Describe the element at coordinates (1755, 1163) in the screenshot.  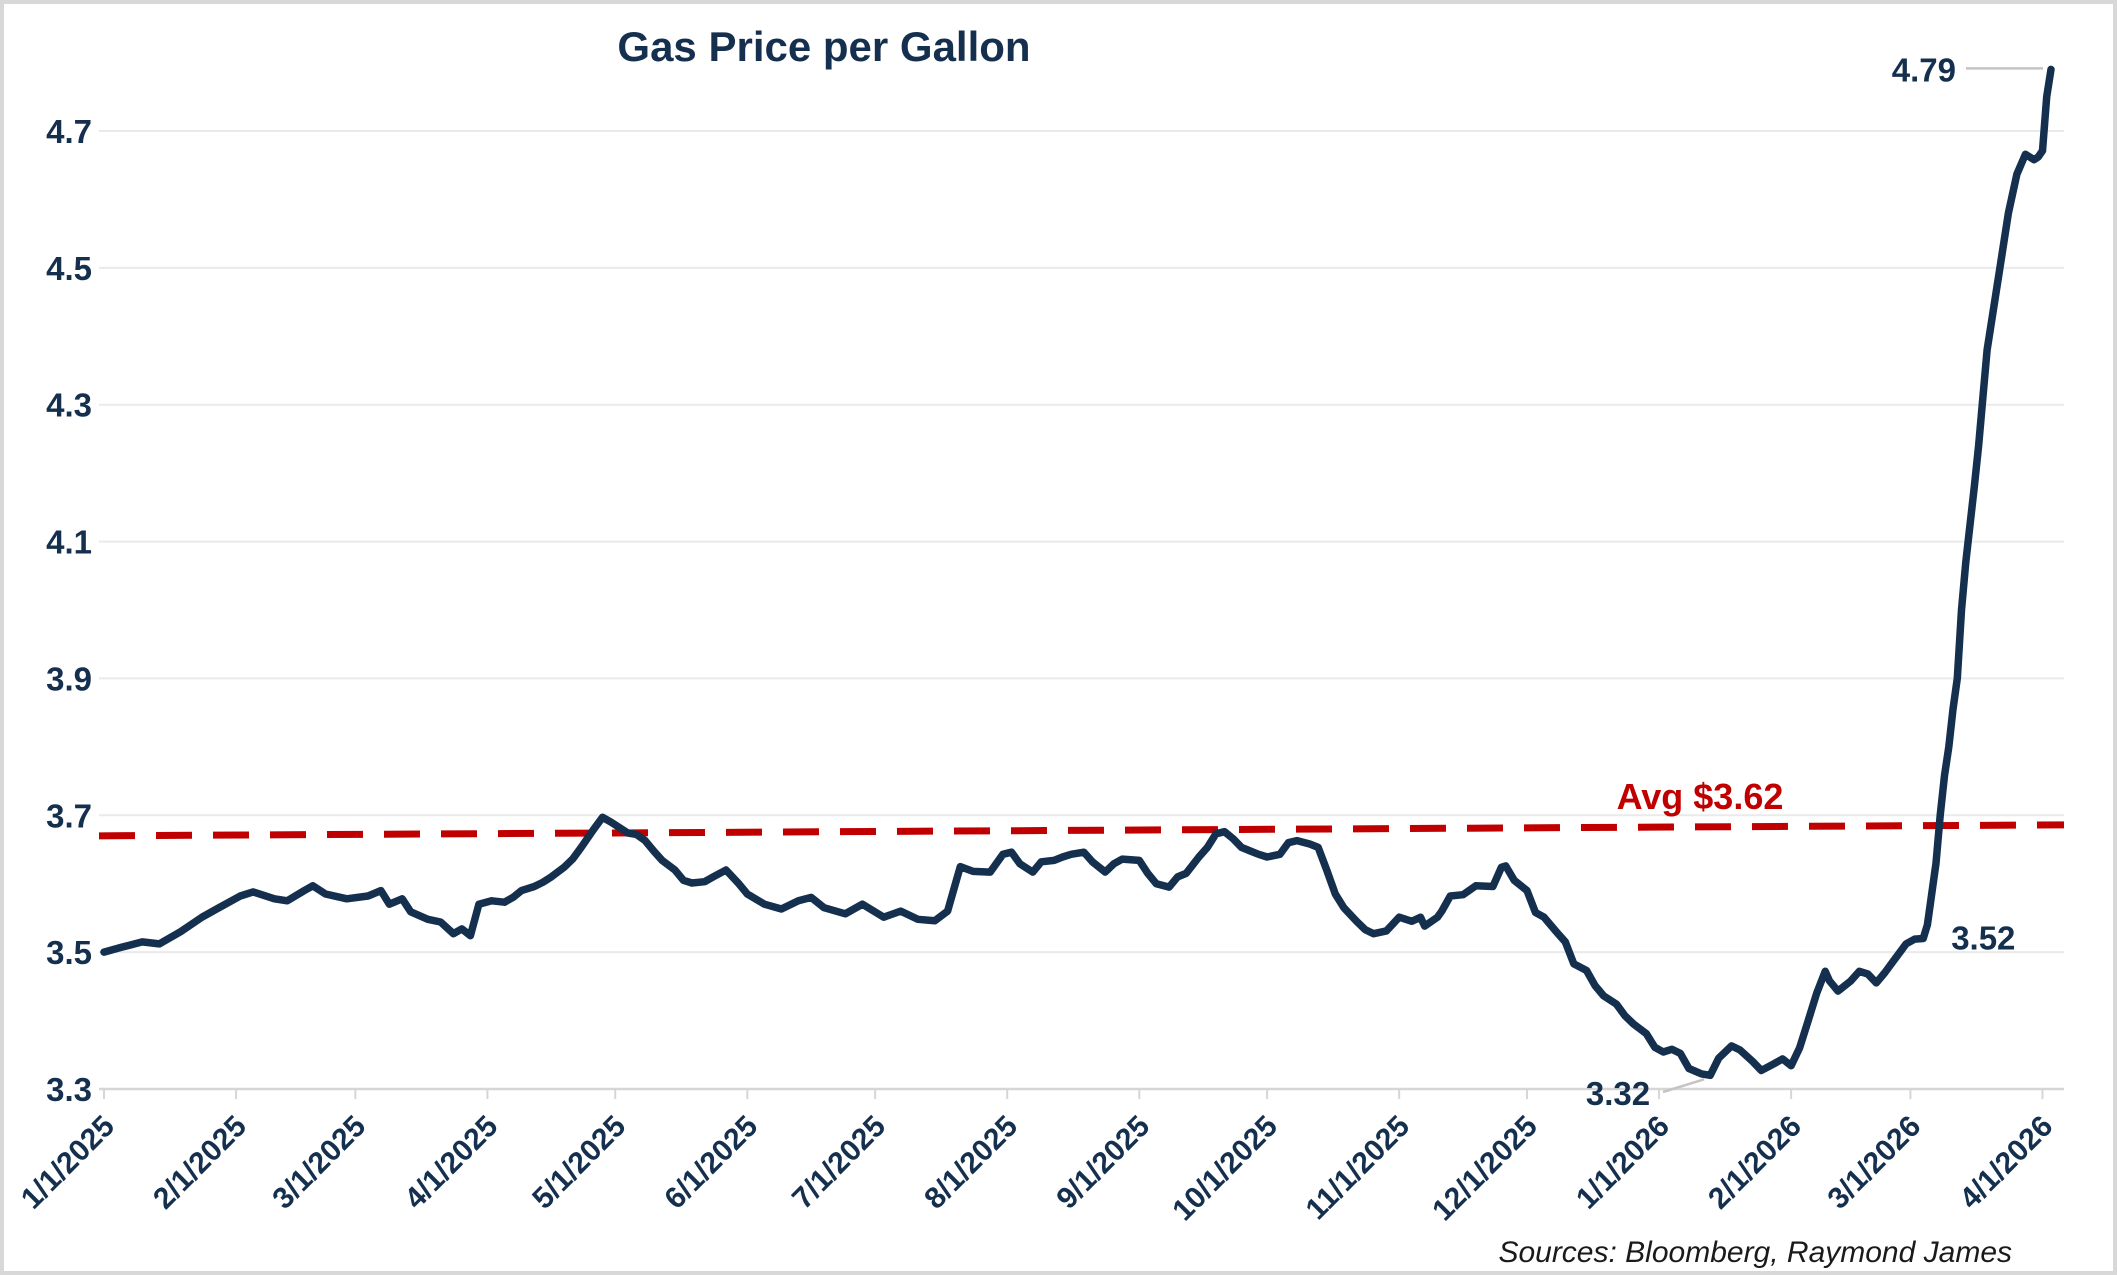
I see `x-tick-label: 2/1/2026` at that location.